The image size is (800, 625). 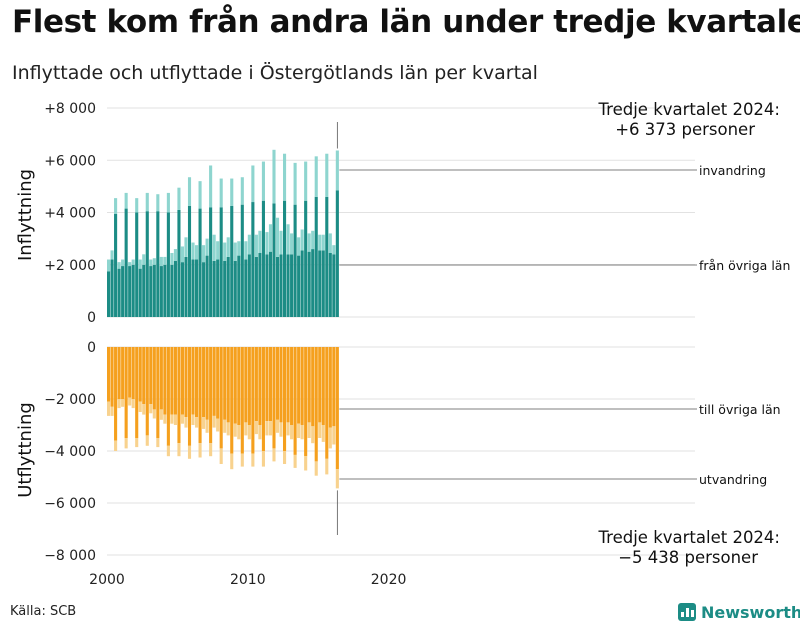 I want to click on source-note: Källa: SCB, so click(x=43, y=611).